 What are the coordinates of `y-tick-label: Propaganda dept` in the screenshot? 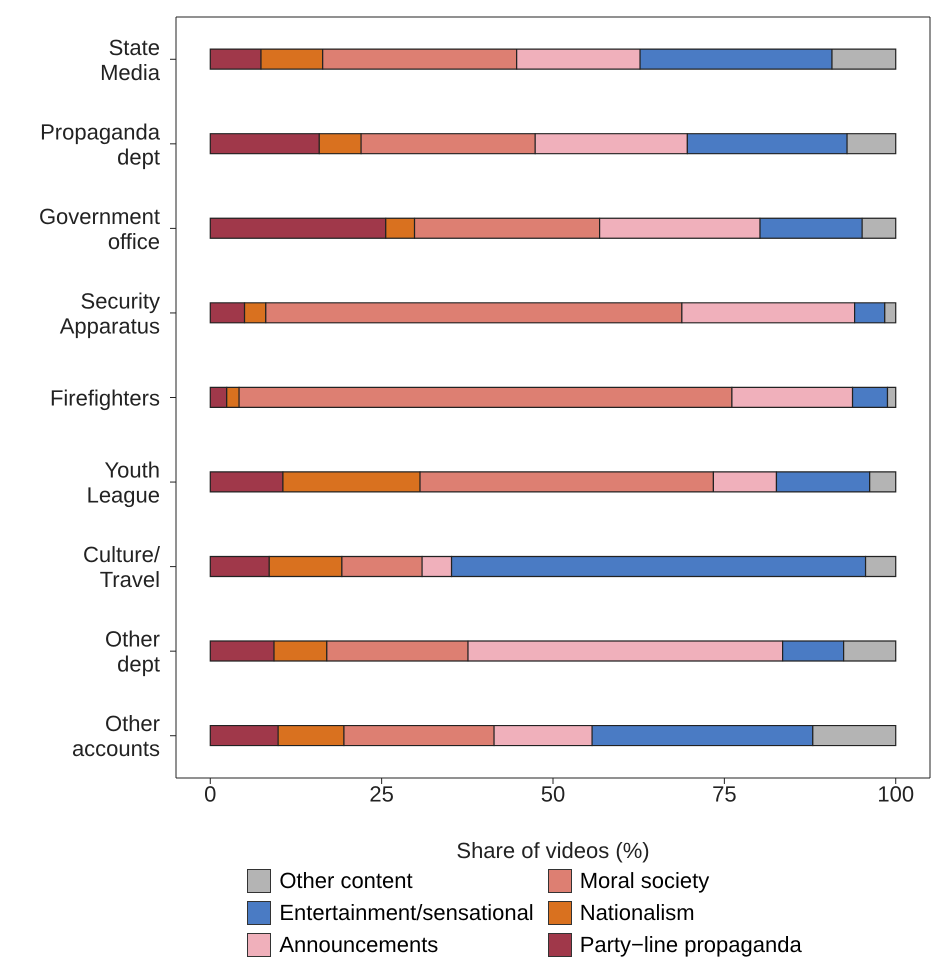 It's located at (100, 143).